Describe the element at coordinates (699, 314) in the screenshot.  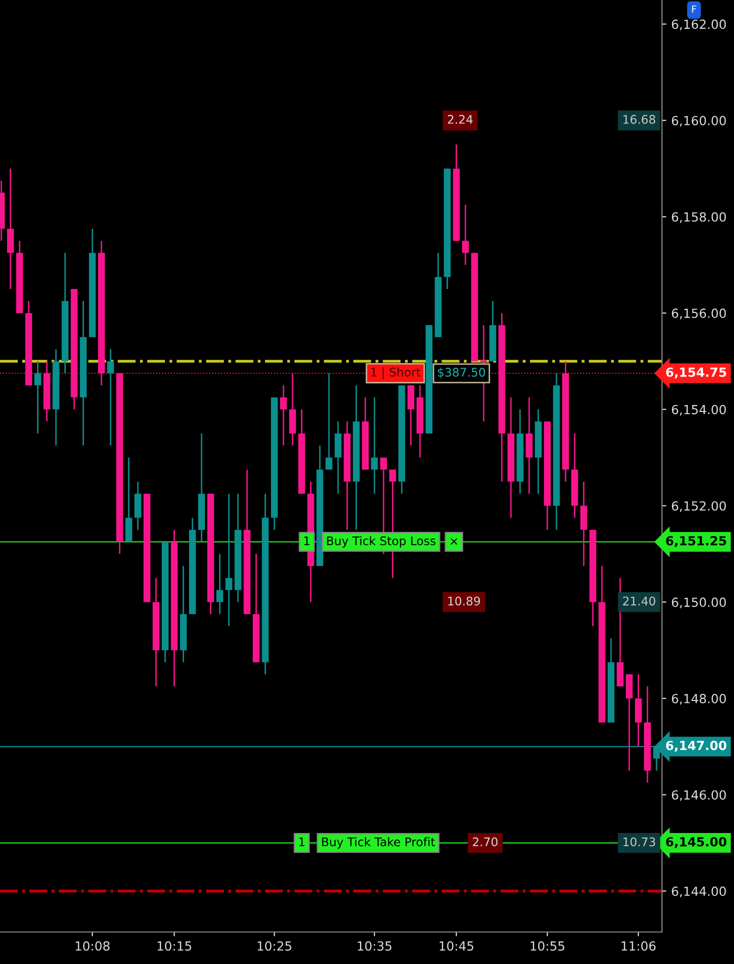
I see `y-tick-label: 6,156.00` at that location.